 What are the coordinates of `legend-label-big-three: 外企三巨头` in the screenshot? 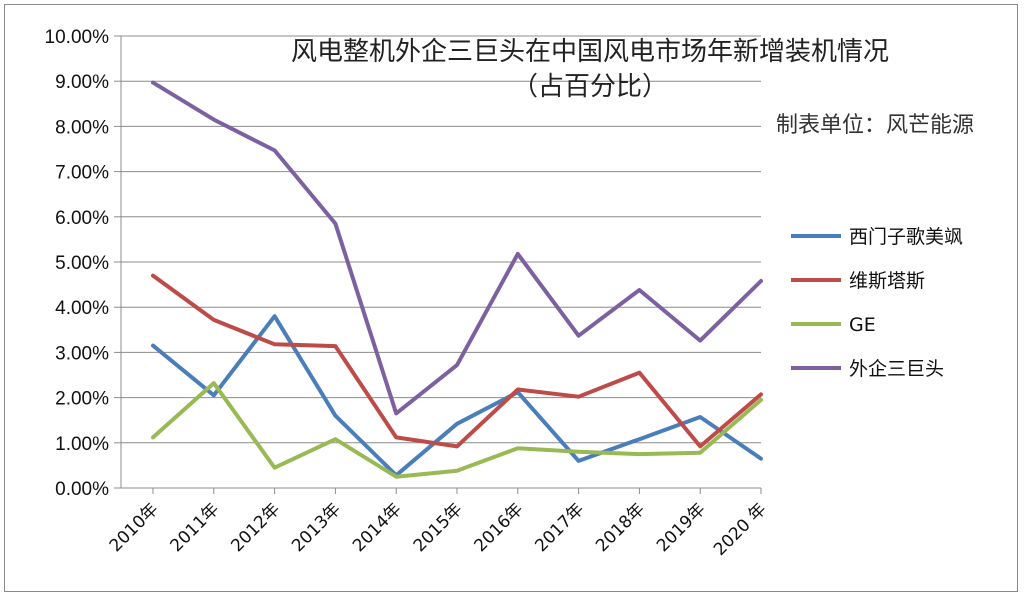 It's located at (896, 369).